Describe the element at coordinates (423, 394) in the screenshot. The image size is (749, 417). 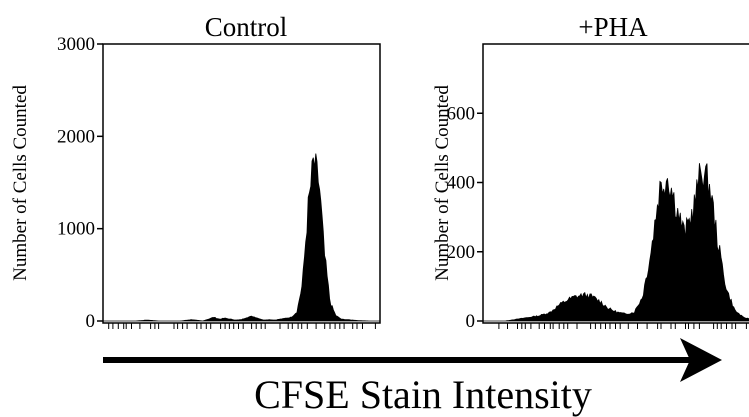
I see `x-axis-label: CFSE Stain Intensity` at that location.